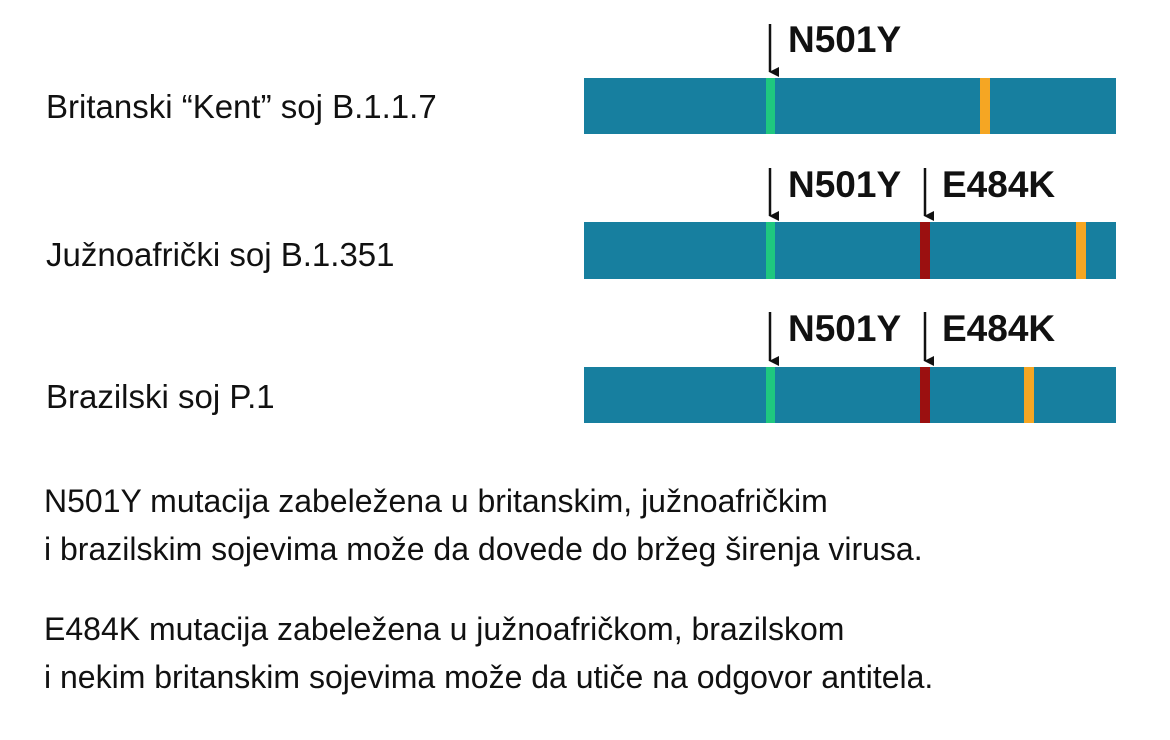  Describe the element at coordinates (241, 106) in the screenshot. I see `variant-label: Britanski “Kent” soj B.1.1.7` at that location.